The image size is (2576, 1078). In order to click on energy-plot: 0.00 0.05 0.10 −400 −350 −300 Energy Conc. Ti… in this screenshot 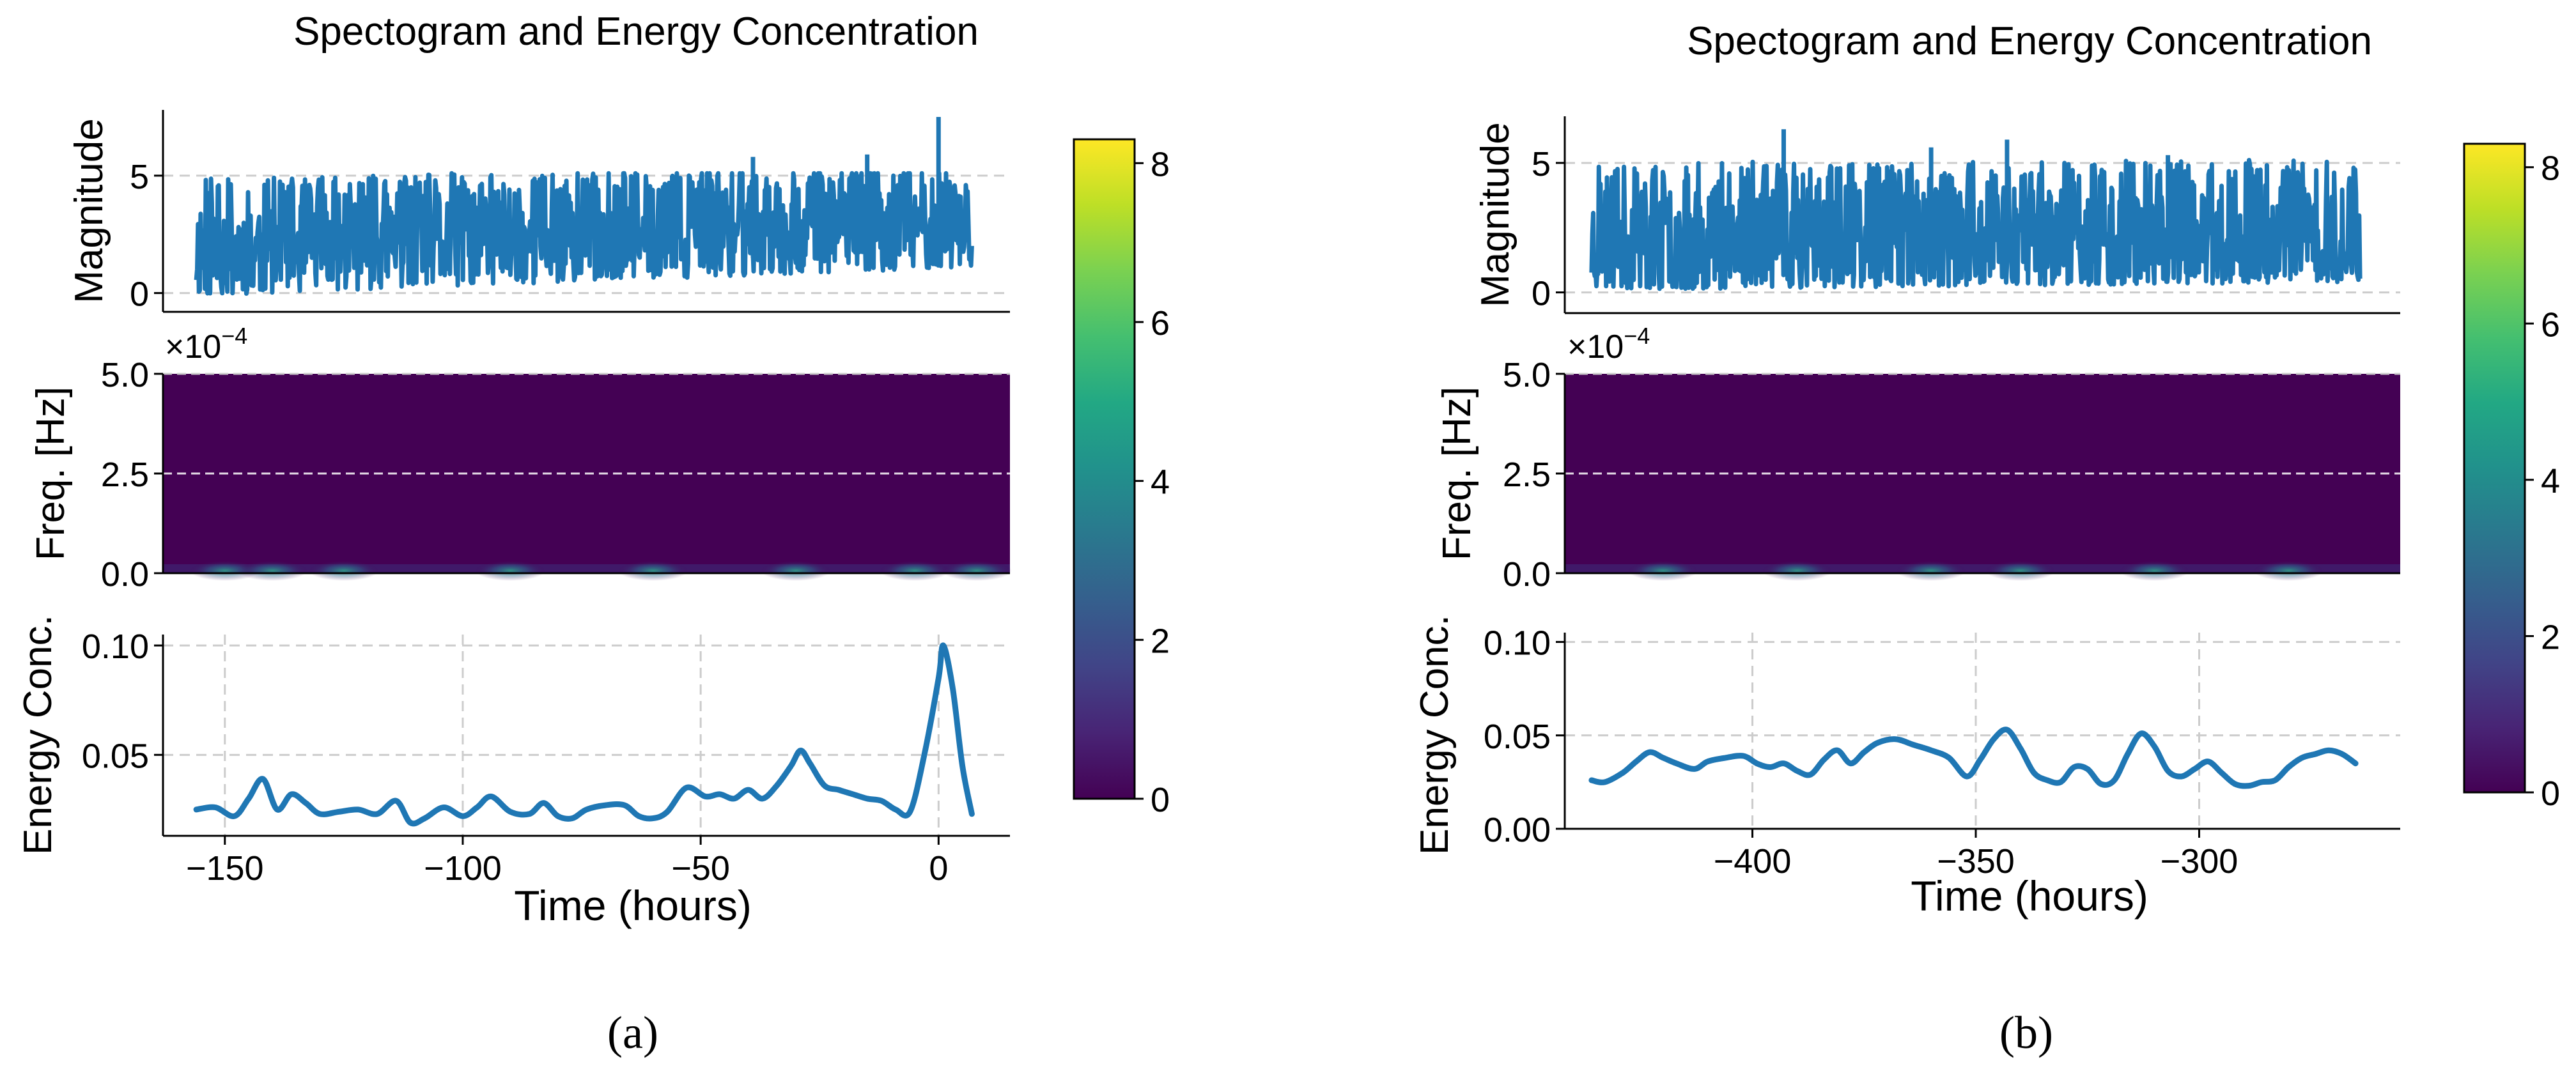, I will do `click(1907, 767)`.